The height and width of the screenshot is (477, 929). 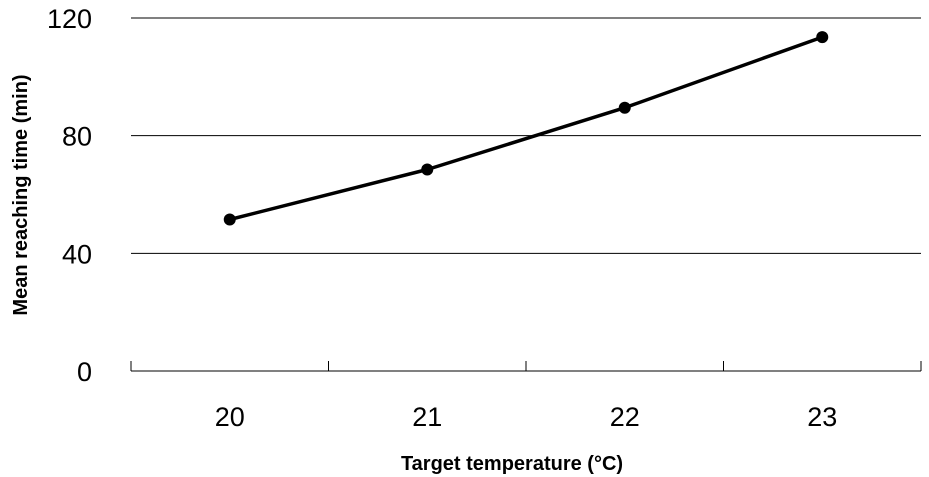 I want to click on x-tick-label-1: 21, so click(x=427, y=417).